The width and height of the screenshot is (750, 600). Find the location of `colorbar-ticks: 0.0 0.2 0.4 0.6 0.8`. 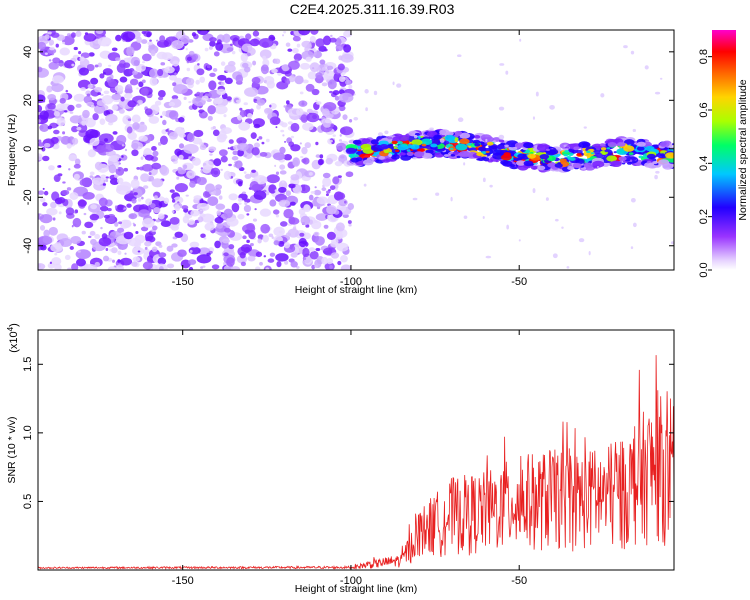

colorbar-ticks: 0.0 0.2 0.4 0.6 0.8 is located at coordinates (705, 163).